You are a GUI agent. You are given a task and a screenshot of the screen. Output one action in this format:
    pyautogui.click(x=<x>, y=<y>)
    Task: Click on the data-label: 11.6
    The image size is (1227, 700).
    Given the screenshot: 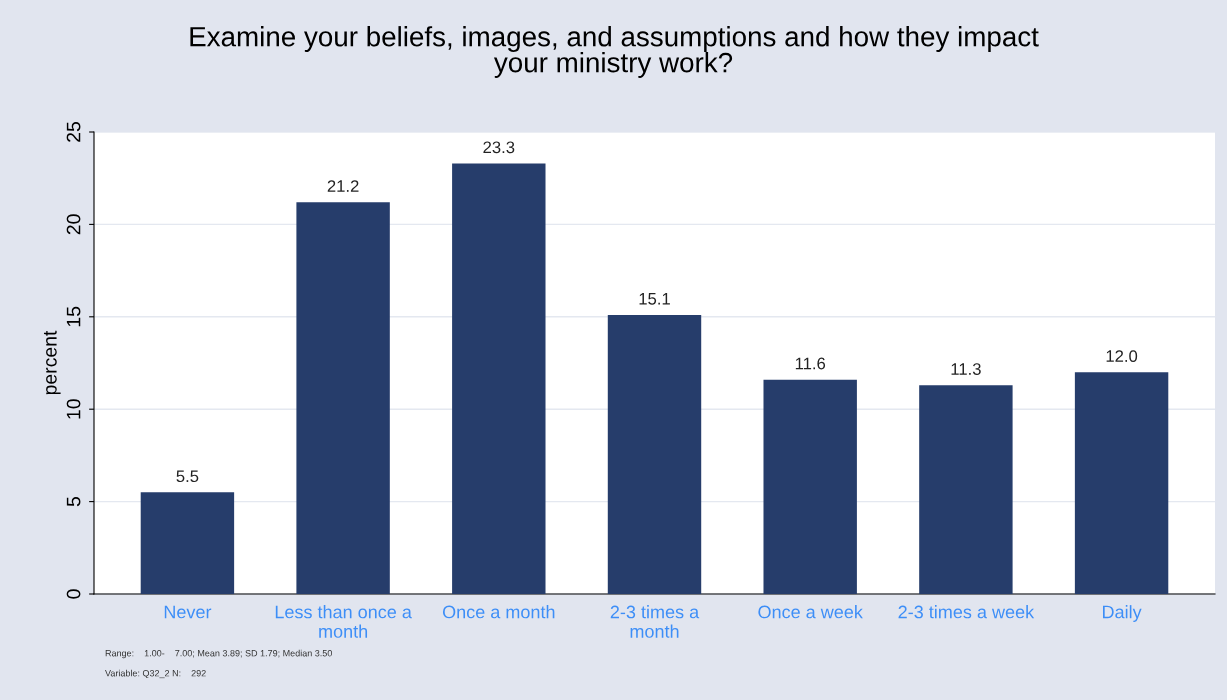 What is the action you would take?
    pyautogui.click(x=810, y=363)
    